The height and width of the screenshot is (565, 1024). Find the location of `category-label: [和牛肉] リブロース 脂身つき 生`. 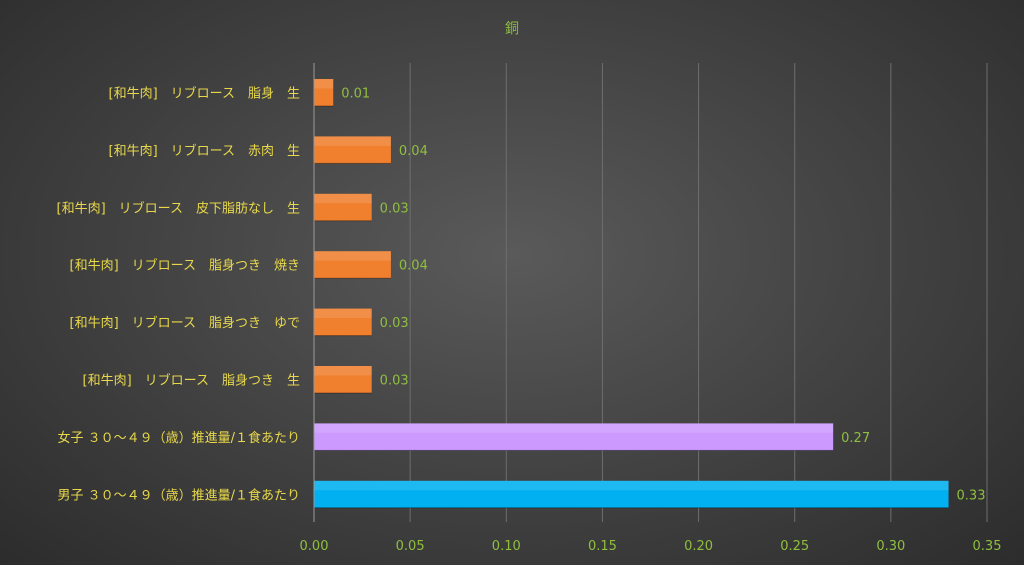

category-label: [和牛肉] リブロース 脂身つき 生 is located at coordinates (192, 381).